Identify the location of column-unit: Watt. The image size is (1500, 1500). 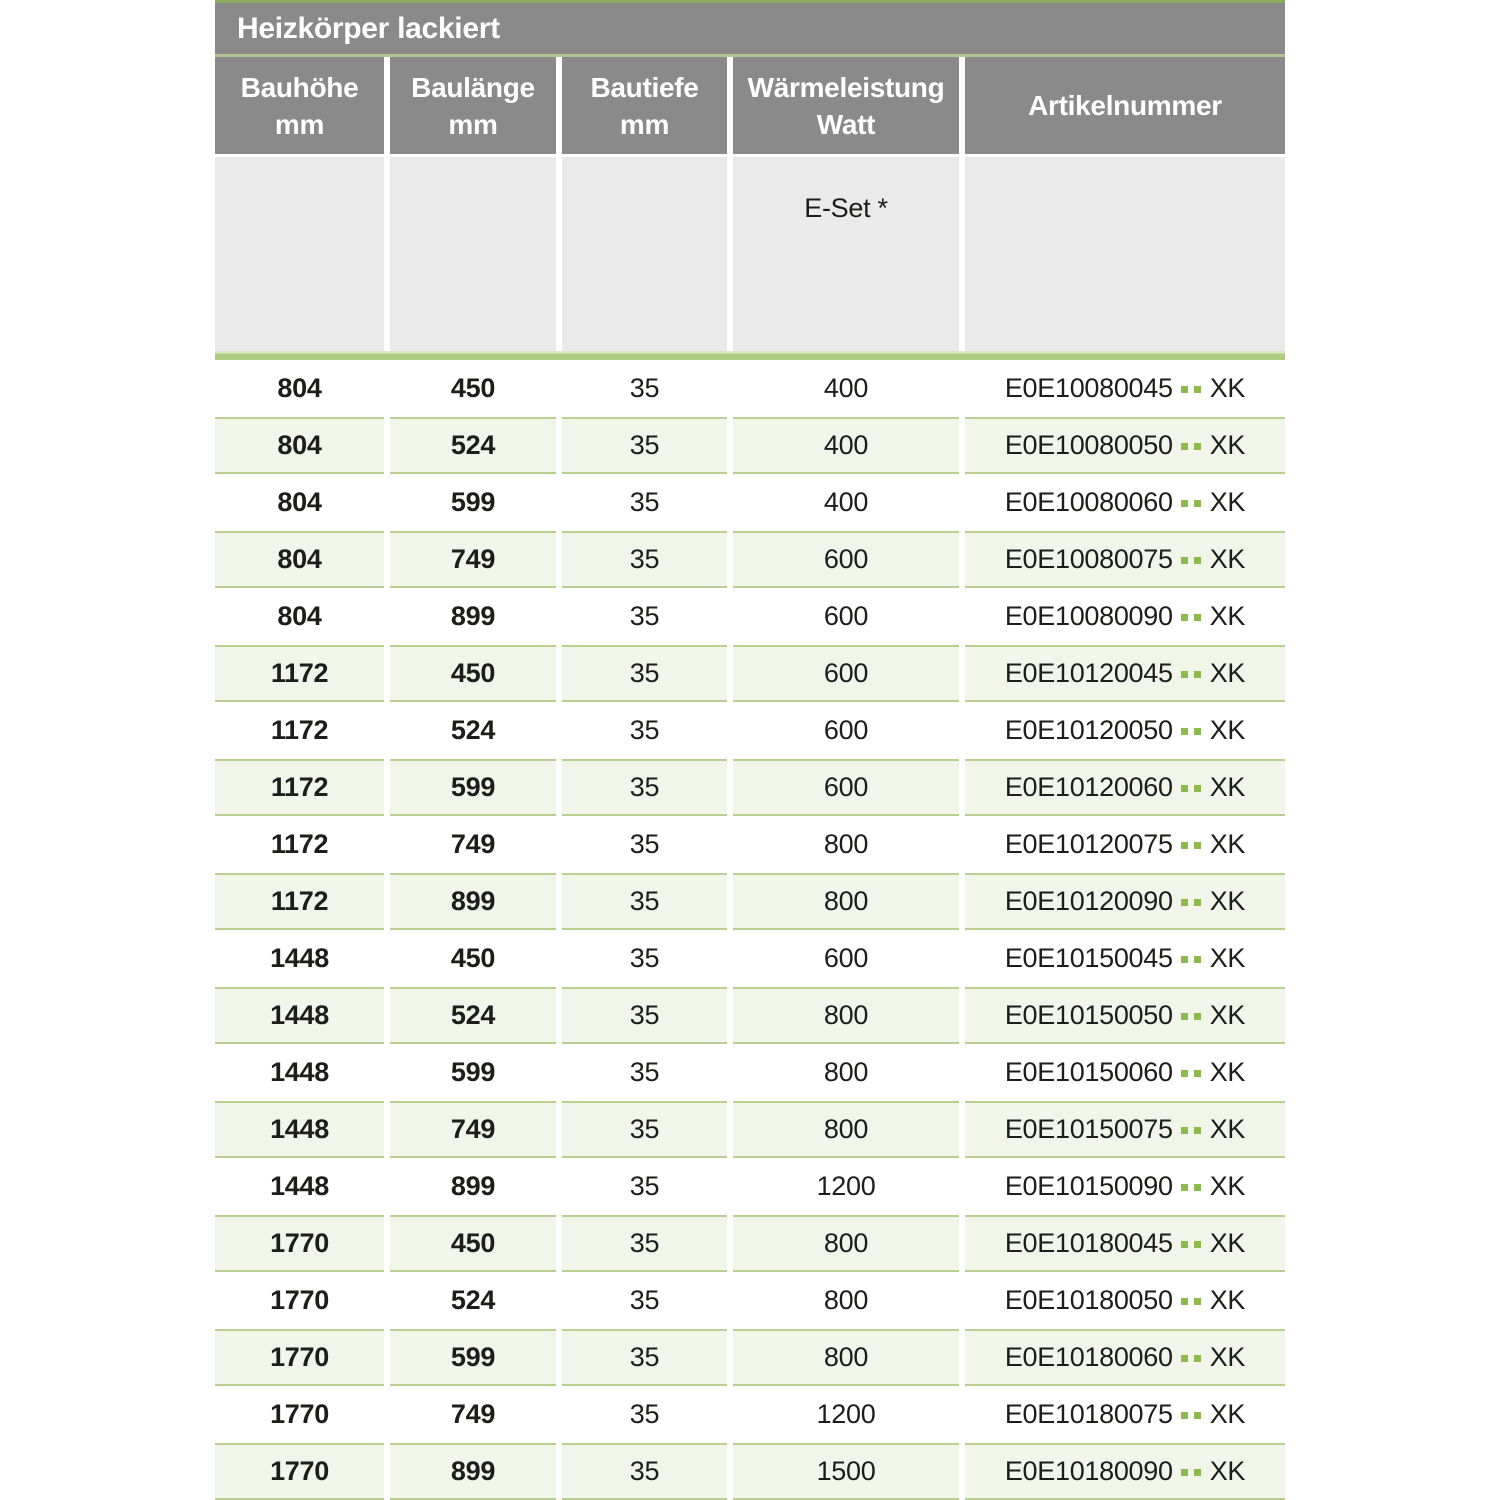
(846, 124).